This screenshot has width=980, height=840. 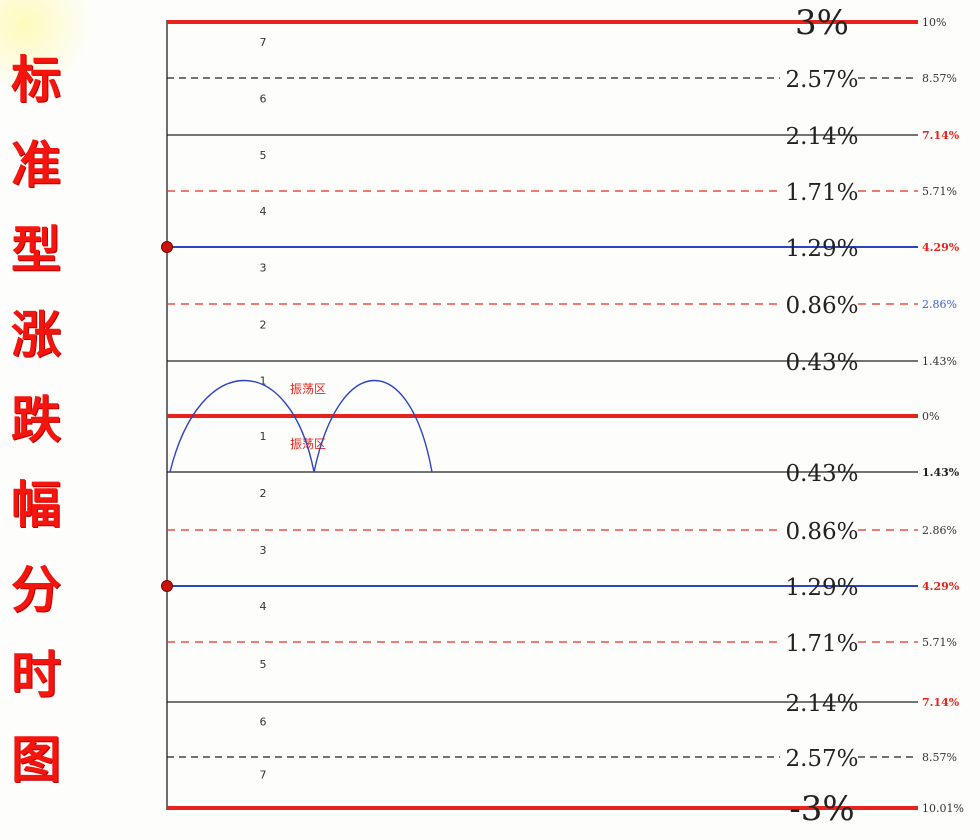 I want to click on title-char: 幅, so click(x=36, y=505).